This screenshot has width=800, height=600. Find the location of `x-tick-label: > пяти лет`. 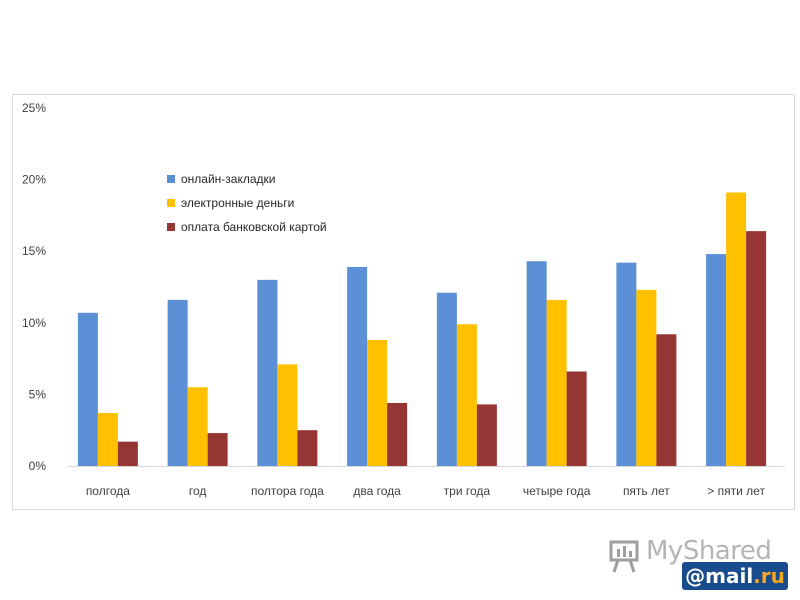

x-tick-label: > пяти лет is located at coordinates (736, 491).